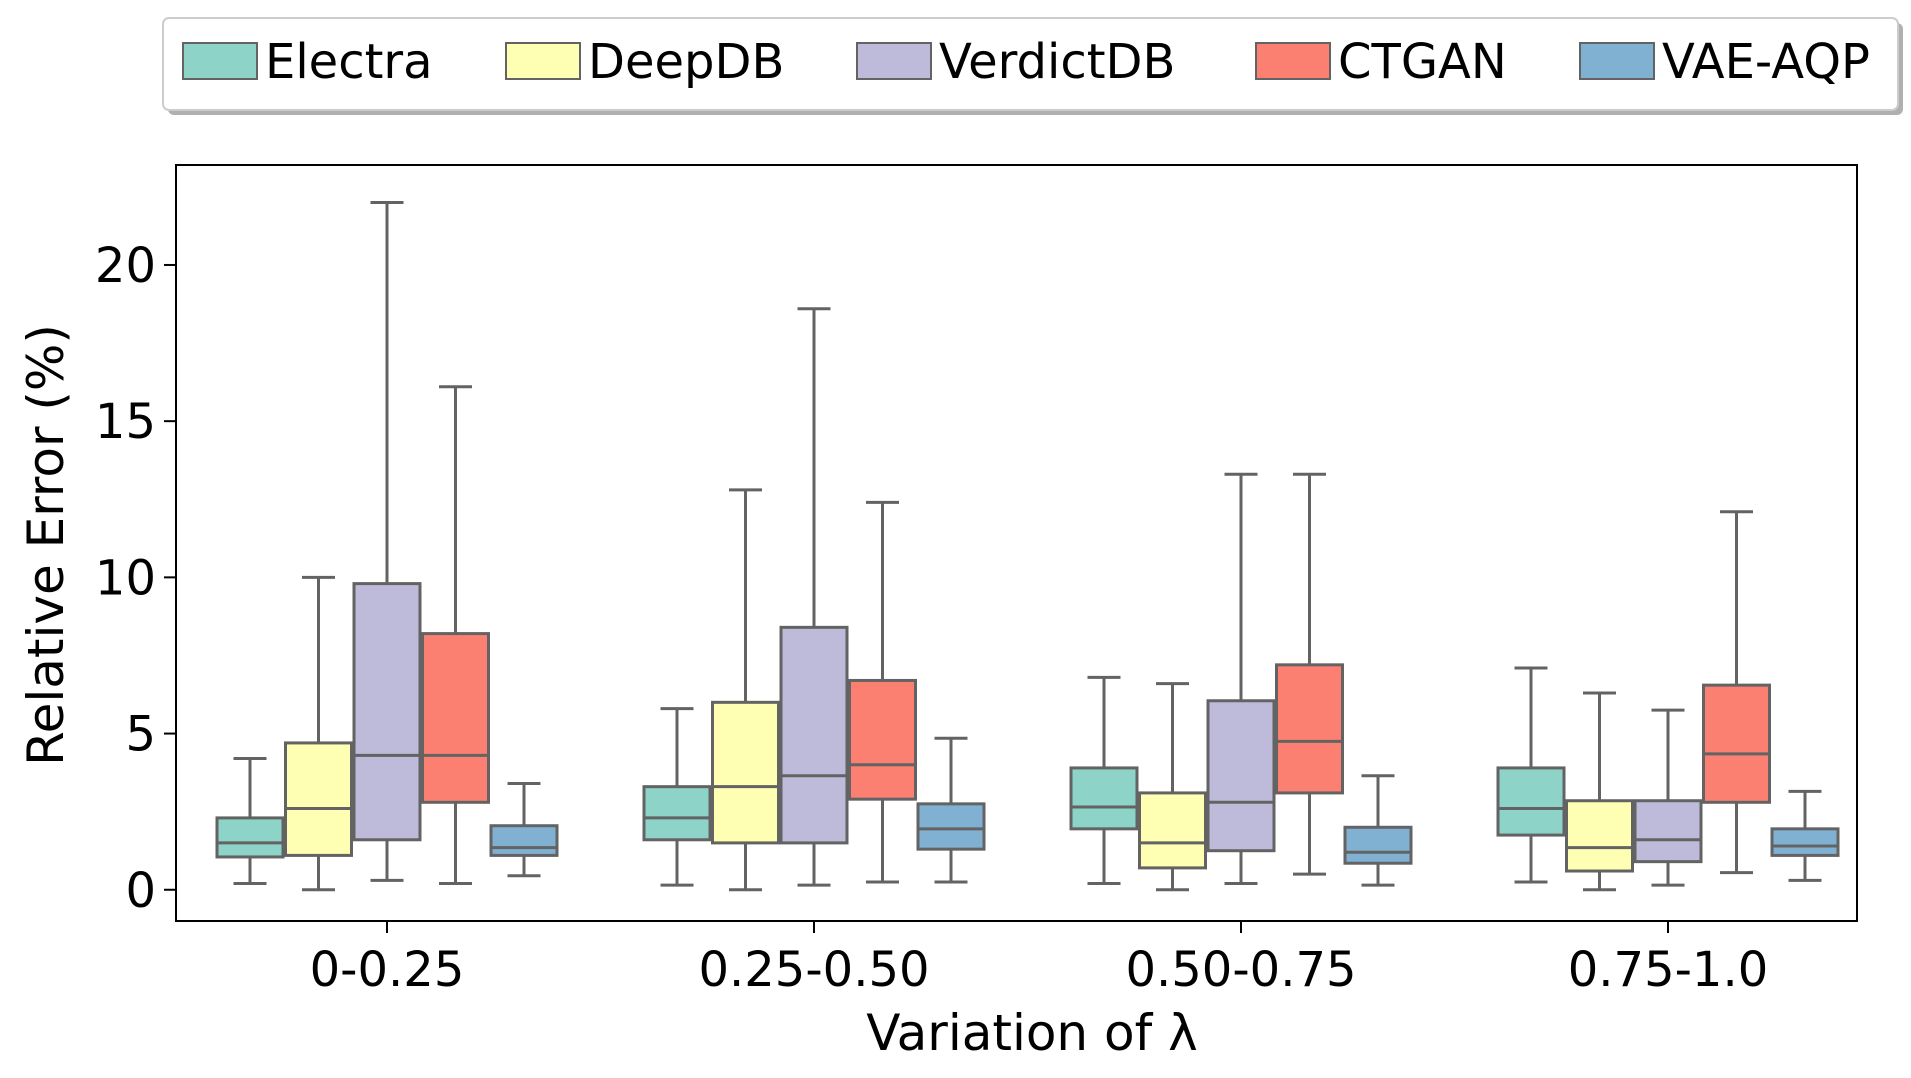 The width and height of the screenshot is (1911, 1078). I want to click on x-axis-label: Variation of λ, so click(1031, 1033).